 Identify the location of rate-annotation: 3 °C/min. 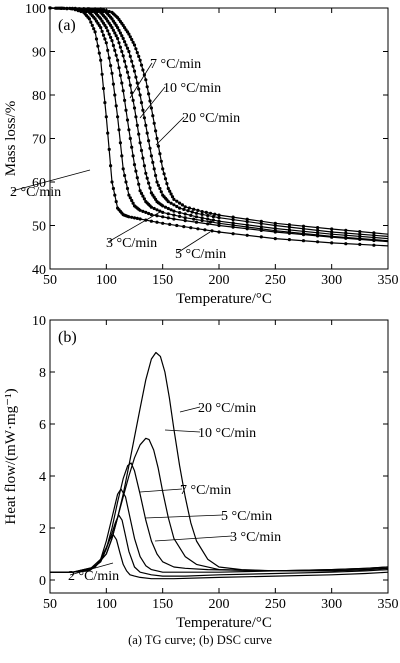
(255, 537).